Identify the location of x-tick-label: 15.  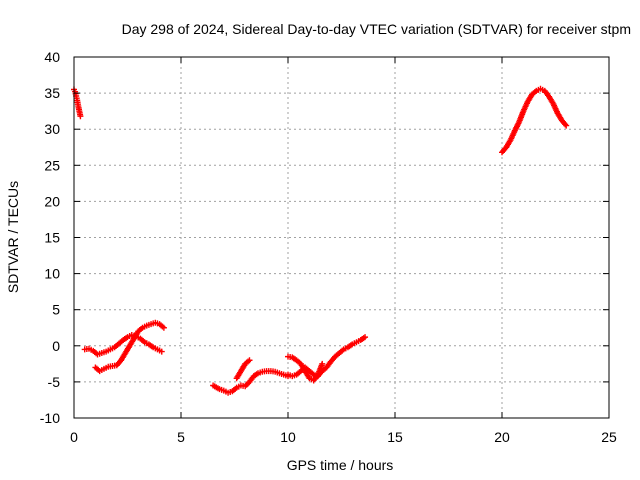
(395, 437).